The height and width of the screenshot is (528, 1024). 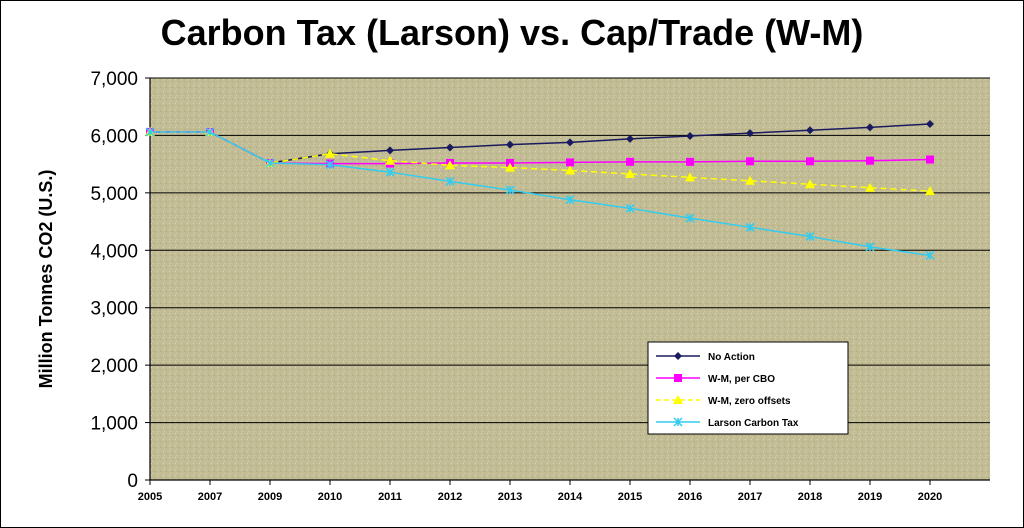 I want to click on legend-entry: Larson Carbon Tax, so click(x=727, y=423).